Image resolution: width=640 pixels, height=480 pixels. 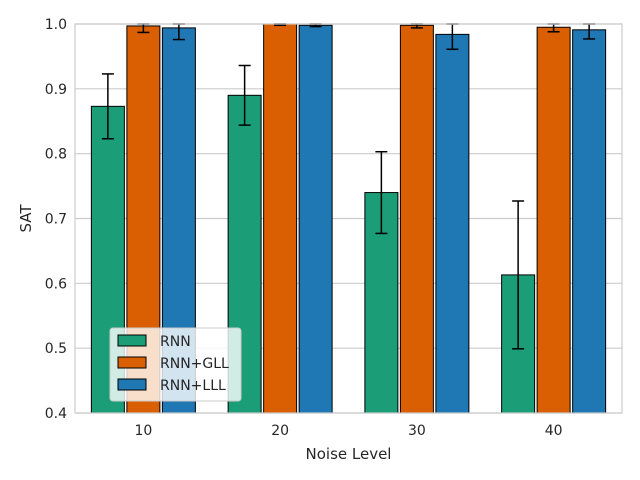 What do you see at coordinates (56, 414) in the screenshot?
I see `y-tick-label: 0.4` at bounding box center [56, 414].